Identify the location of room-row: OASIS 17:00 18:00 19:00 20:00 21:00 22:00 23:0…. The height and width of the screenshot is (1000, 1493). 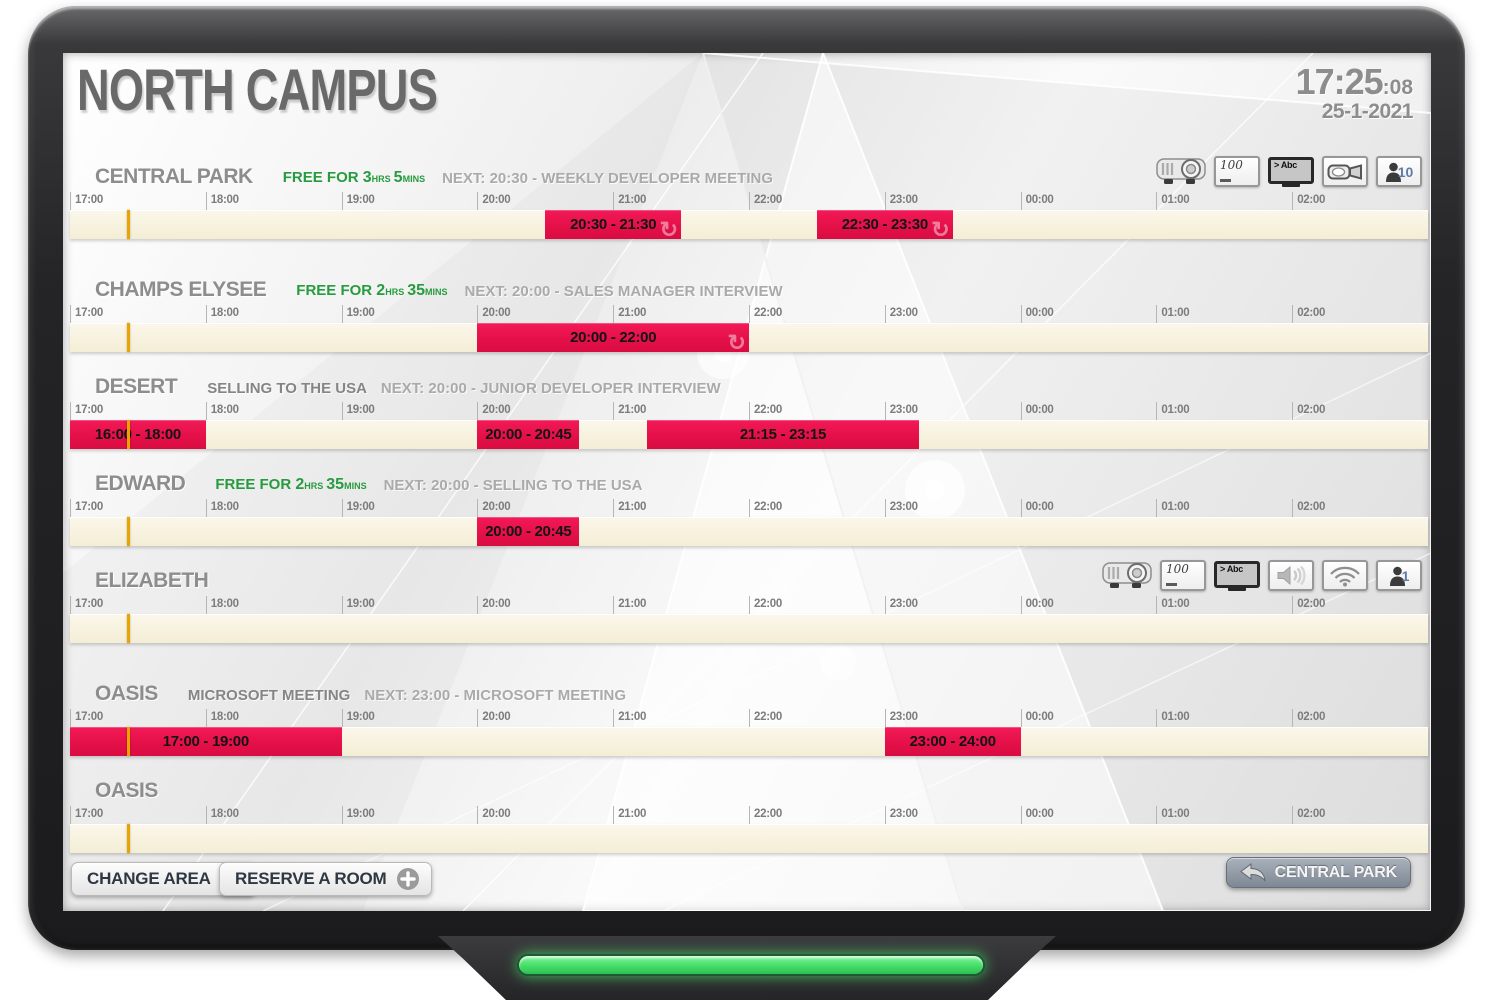
(749, 815).